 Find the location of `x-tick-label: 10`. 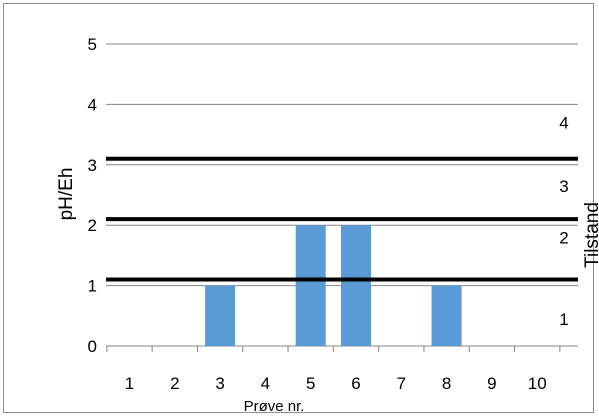

x-tick-label: 10 is located at coordinates (537, 383).